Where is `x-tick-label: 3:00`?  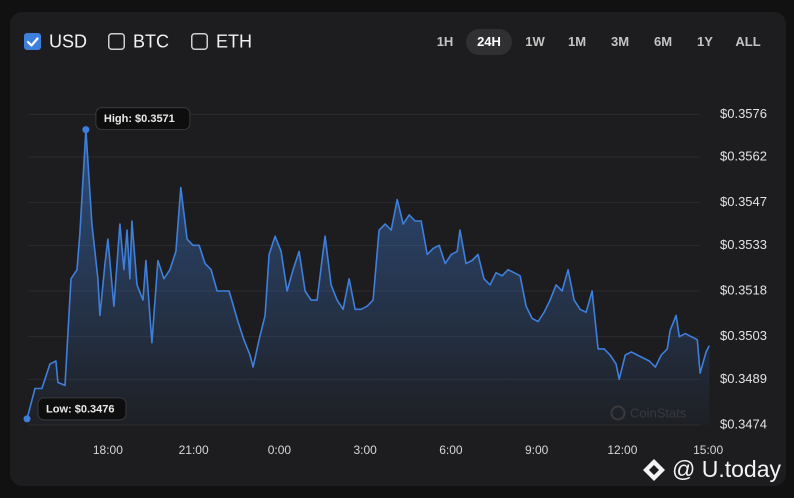 x-tick-label: 3:00 is located at coordinates (365, 450).